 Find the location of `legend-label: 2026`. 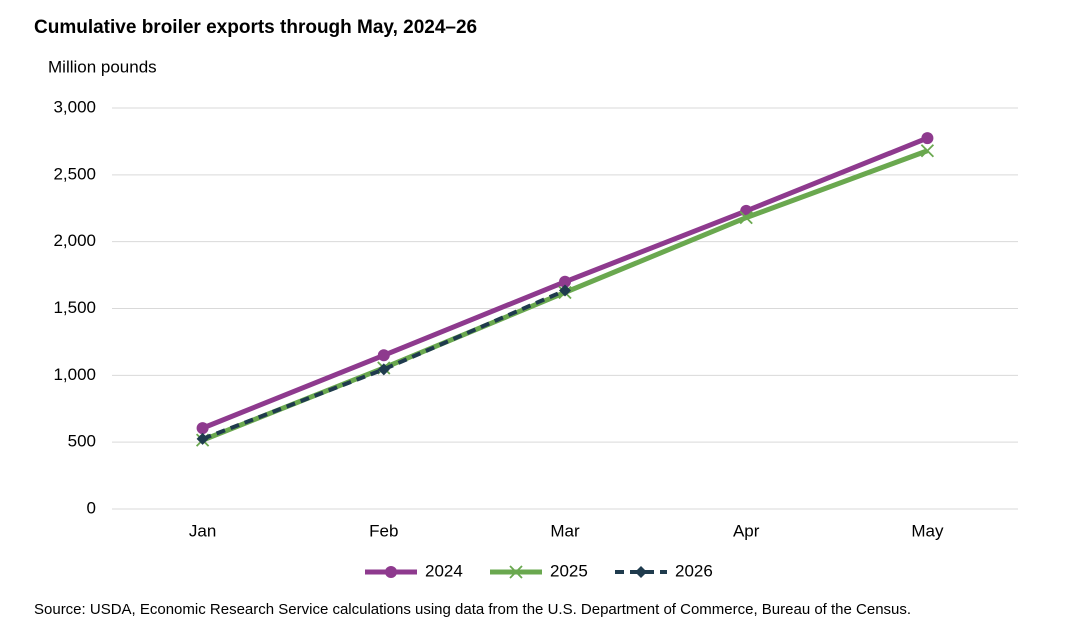

legend-label: 2026 is located at coordinates (694, 570).